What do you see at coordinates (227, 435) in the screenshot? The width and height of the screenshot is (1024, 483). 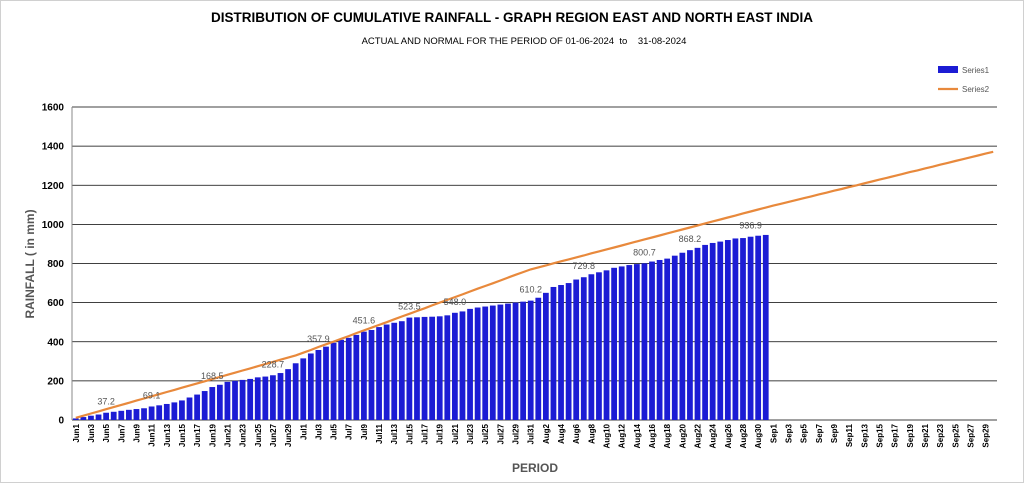 I see `x-tick-label: Jun21` at bounding box center [227, 435].